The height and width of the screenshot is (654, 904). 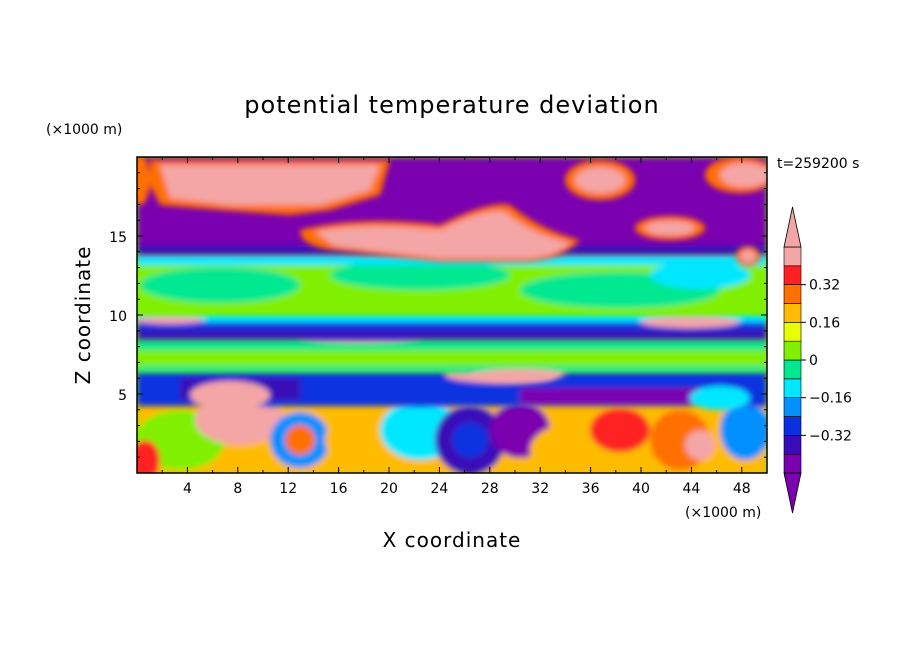 What do you see at coordinates (389, 489) in the screenshot?
I see `x-tick-label: 20` at bounding box center [389, 489].